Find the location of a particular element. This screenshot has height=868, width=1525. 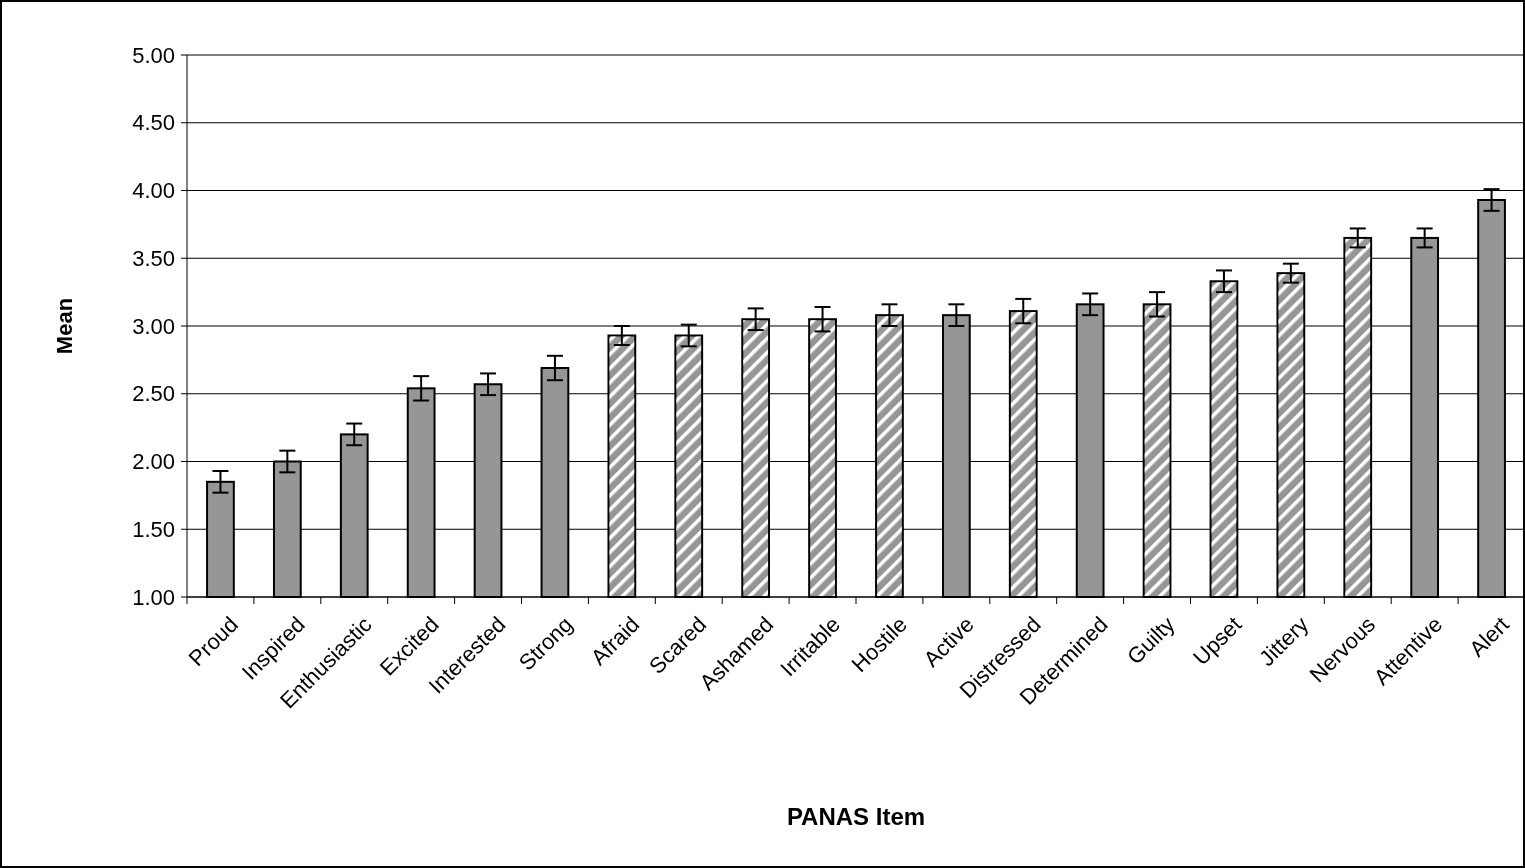

y-tick-label: 2.50 is located at coordinates (153, 394).